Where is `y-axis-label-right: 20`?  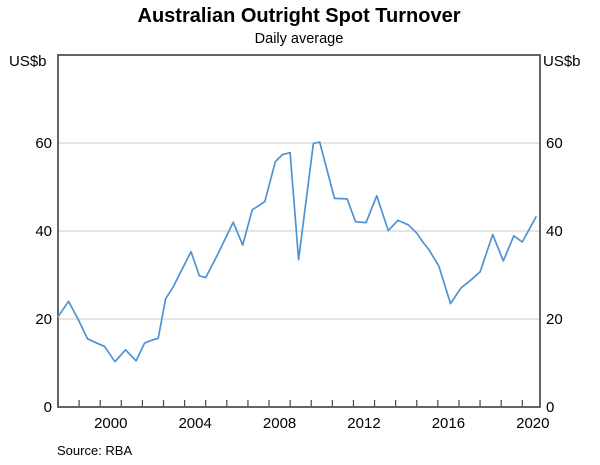 y-axis-label-right: 20 is located at coordinates (554, 319).